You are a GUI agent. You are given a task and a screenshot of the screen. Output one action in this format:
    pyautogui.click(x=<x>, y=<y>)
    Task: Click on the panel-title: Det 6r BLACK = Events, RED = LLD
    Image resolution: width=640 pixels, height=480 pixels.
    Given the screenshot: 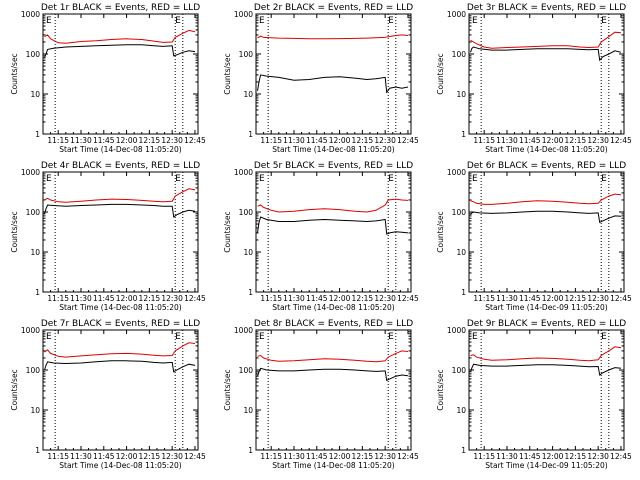 What is the action you would take?
    pyautogui.click(x=546, y=166)
    